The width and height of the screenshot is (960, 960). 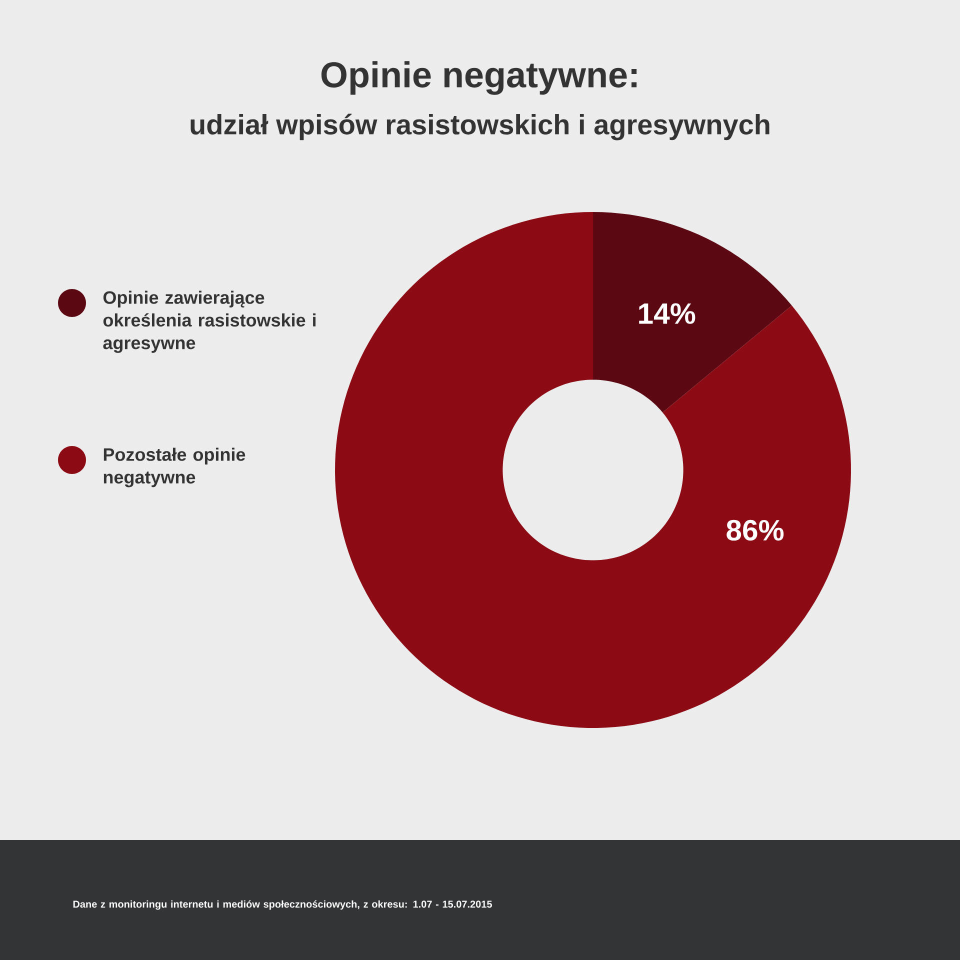 I want to click on chart-title: Opinie negatywne:, so click(x=479, y=78).